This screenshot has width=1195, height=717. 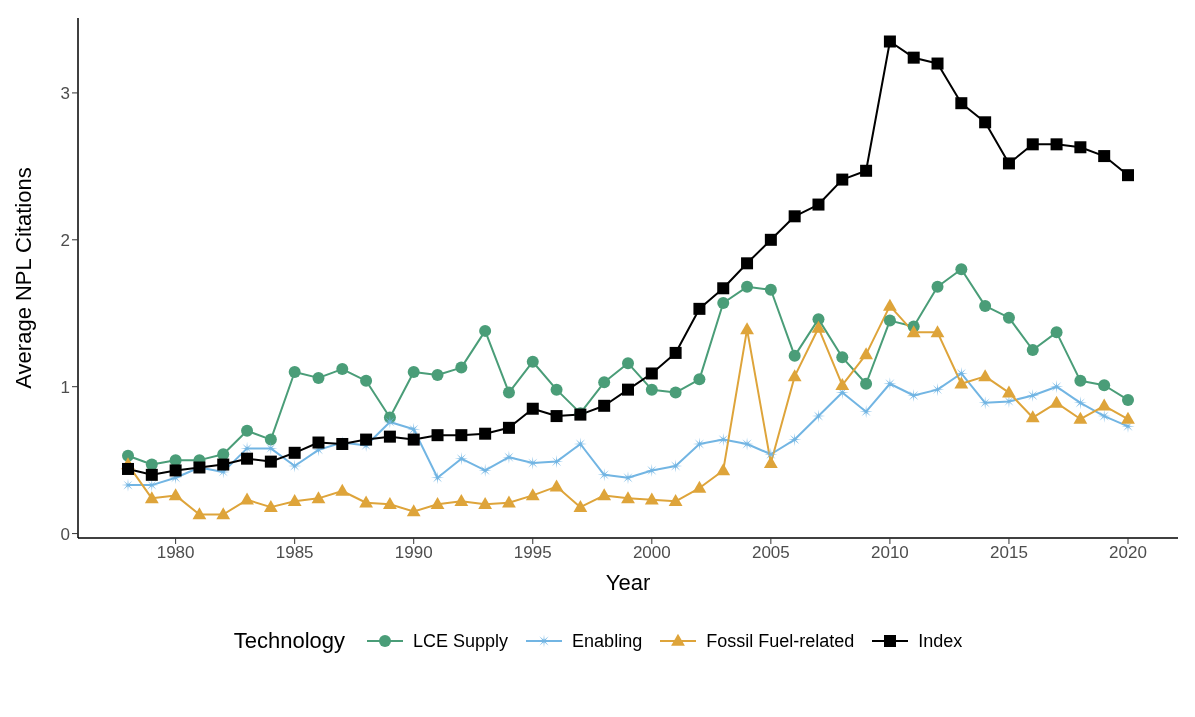 What do you see at coordinates (628, 582) in the screenshot?
I see `x-axis-title: Year` at bounding box center [628, 582].